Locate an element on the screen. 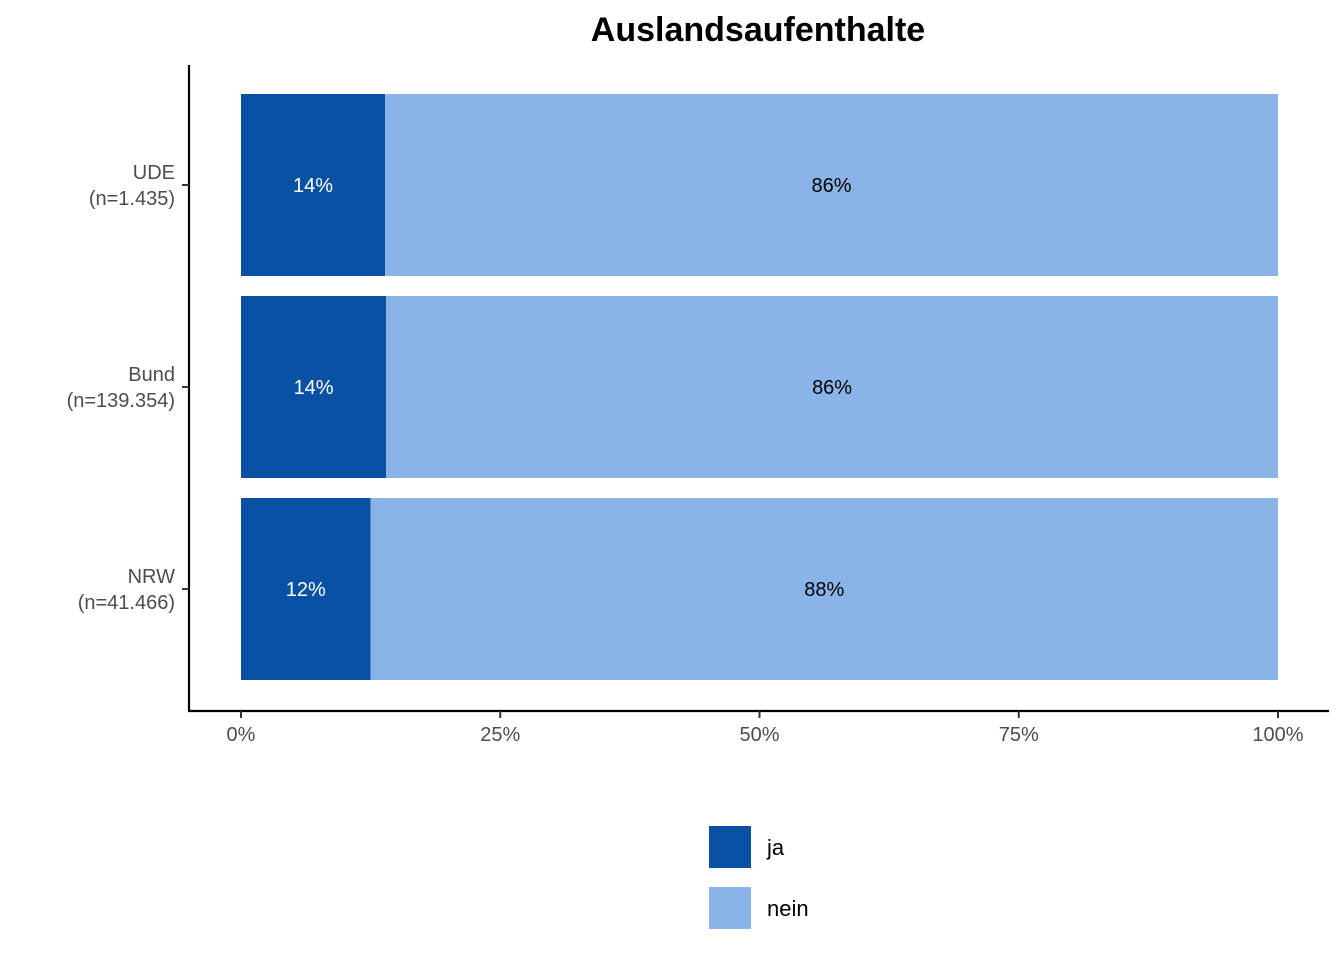 This screenshot has height=960, width=1344. bar-ja-nrw is located at coordinates (306, 589).